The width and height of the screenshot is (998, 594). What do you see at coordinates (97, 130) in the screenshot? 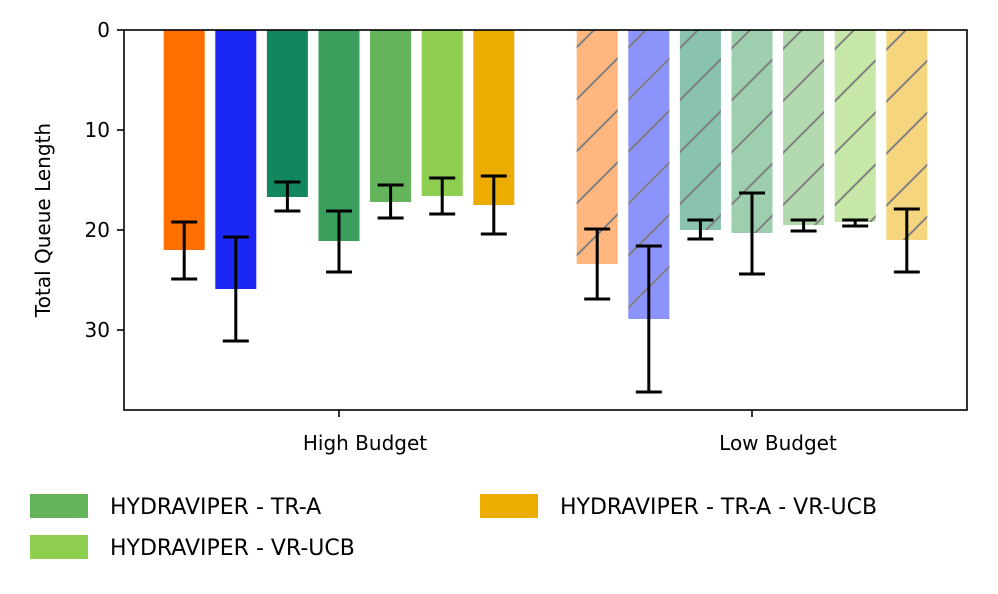
I see `y-tick-label: 10` at bounding box center [97, 130].